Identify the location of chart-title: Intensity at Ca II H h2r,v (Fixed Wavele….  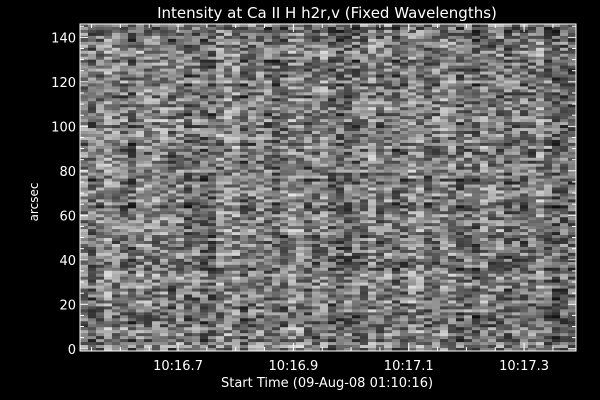
(327, 13).